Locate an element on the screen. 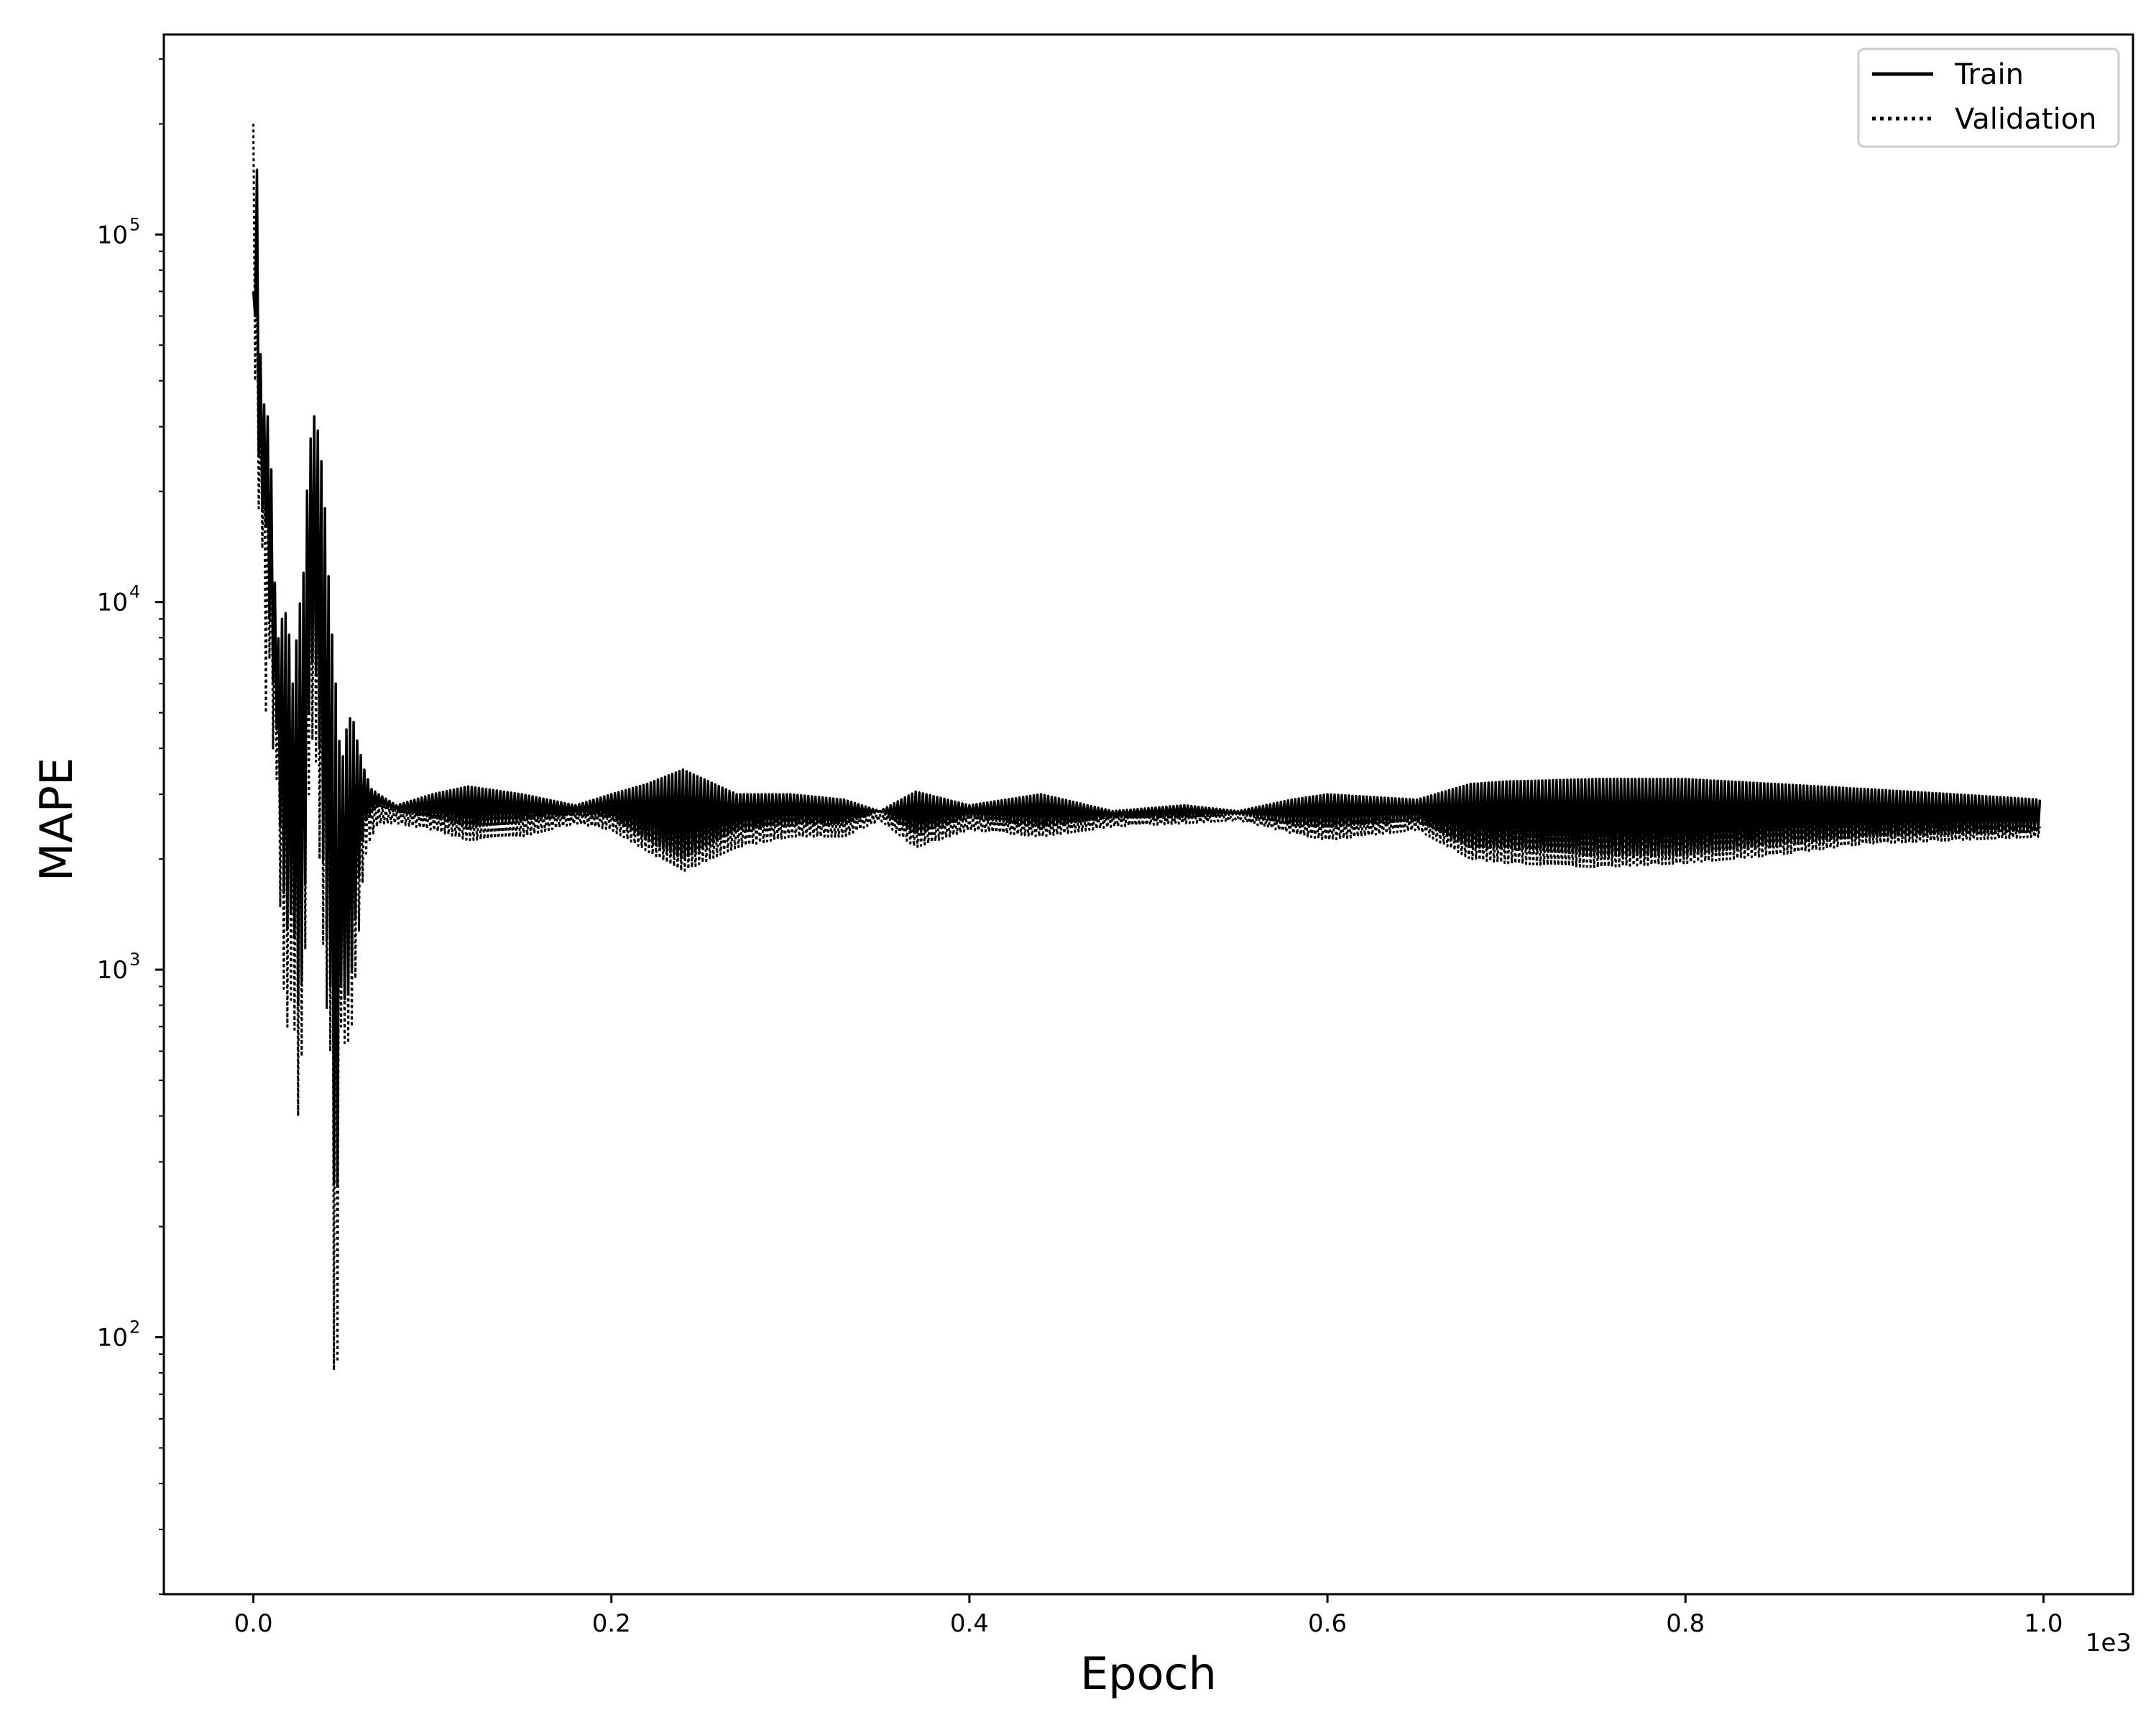  legend-train-label: Train is located at coordinates (1989, 74).